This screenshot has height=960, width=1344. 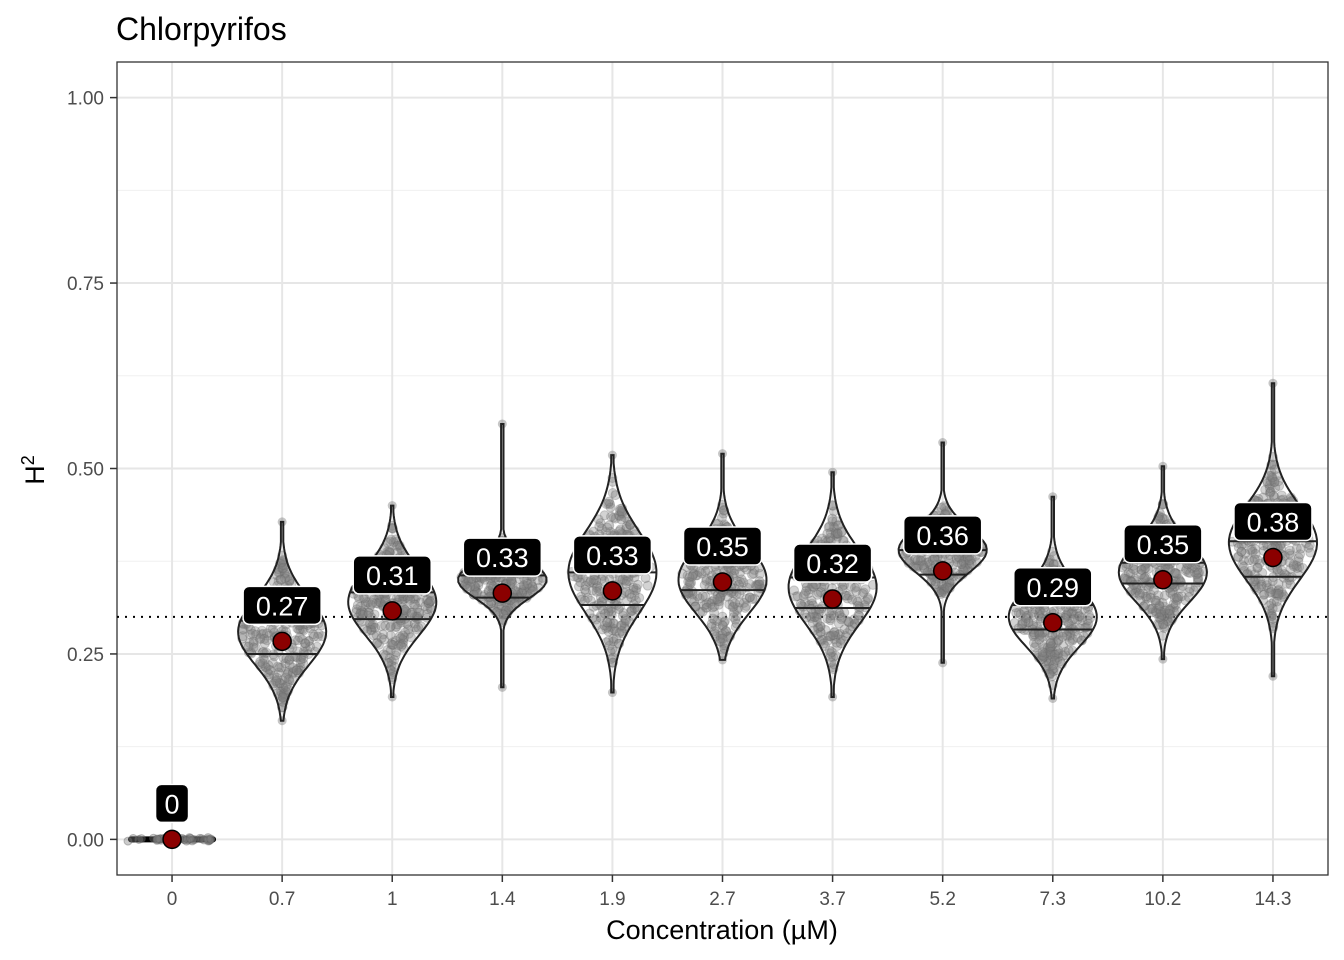 I want to click on x-axis-title: Concentration (µM), so click(x=722, y=930).